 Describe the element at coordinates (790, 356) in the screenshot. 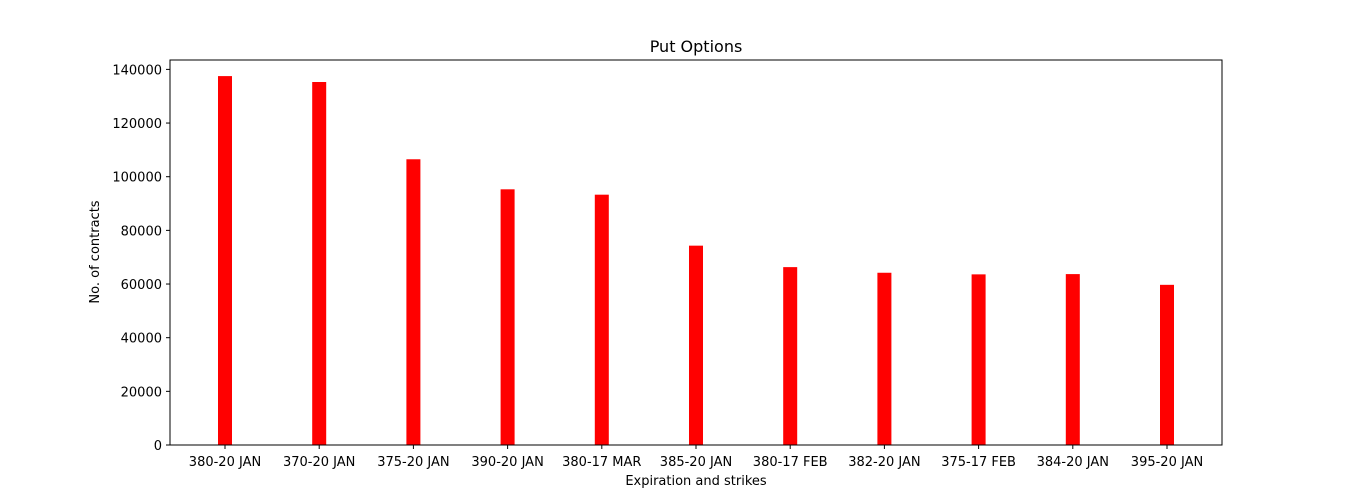

I see `bar-380-17-feb` at that location.